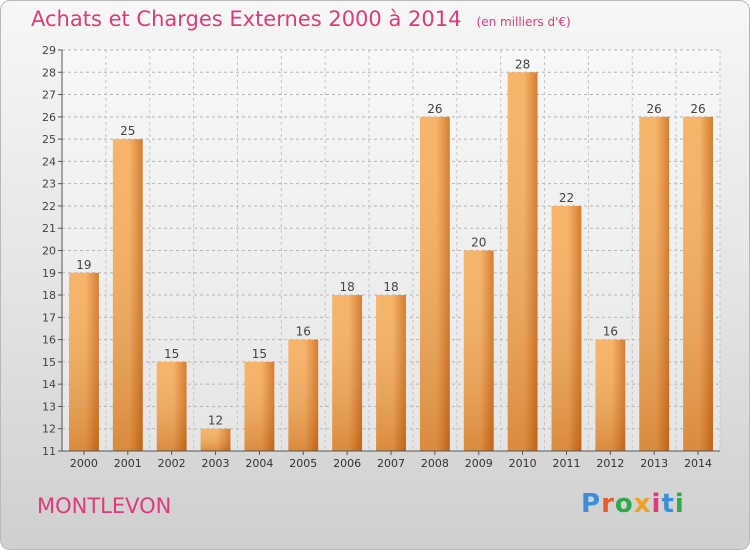 The image size is (750, 550). Describe the element at coordinates (303, 463) in the screenshot. I see `x-tick-label: 2005` at that location.